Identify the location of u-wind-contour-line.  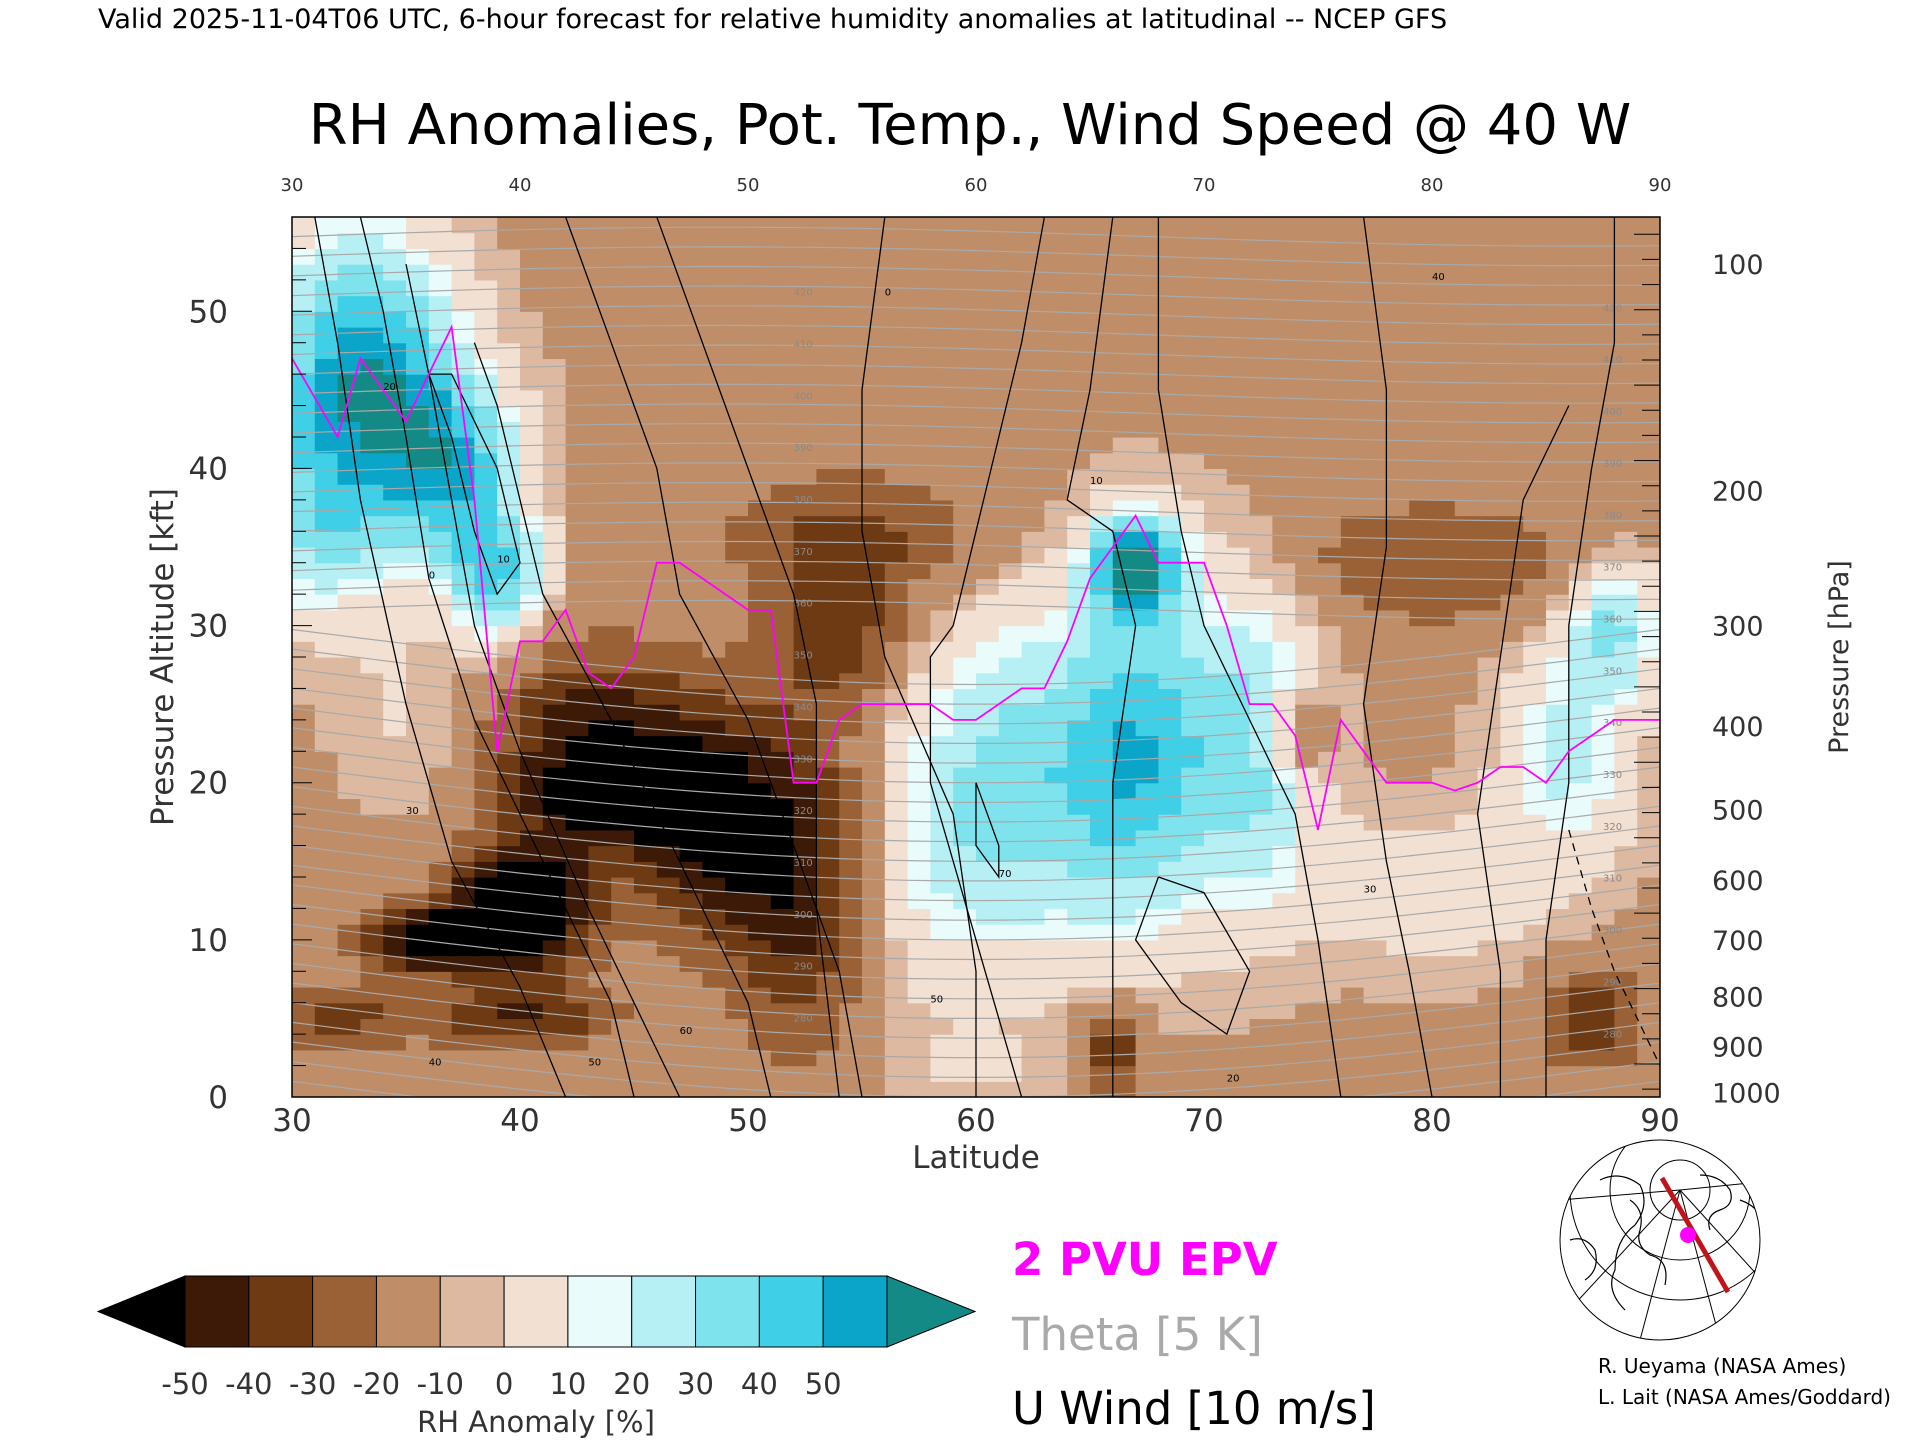
(748, 657).